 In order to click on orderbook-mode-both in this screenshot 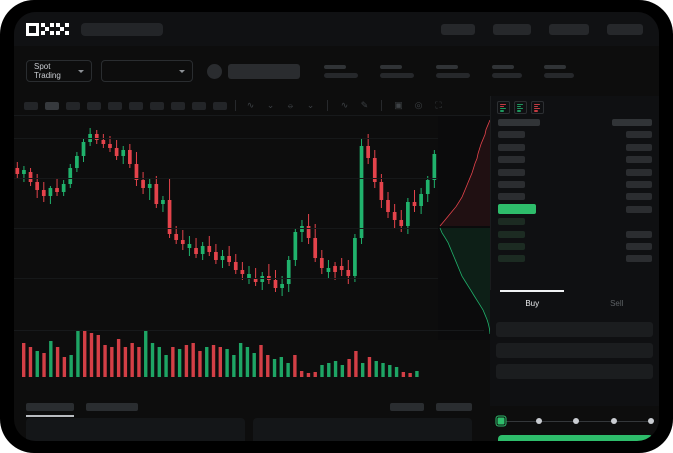, I will do `click(503, 107)`.